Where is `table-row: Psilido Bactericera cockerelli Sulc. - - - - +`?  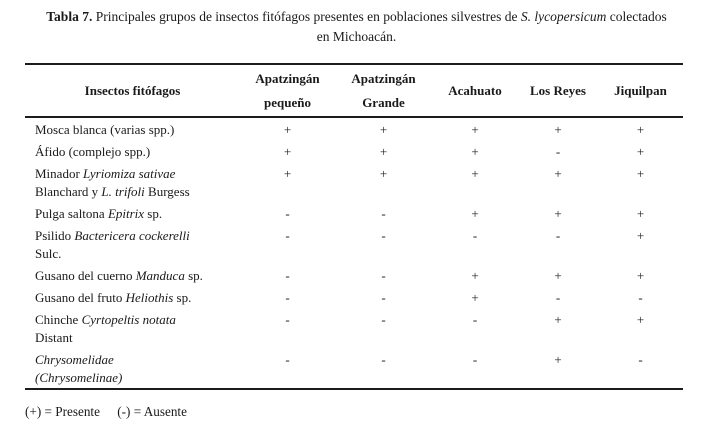
table-row: Psilido Bactericera cockerelli Sulc. - - - - + is located at coordinates (354, 244).